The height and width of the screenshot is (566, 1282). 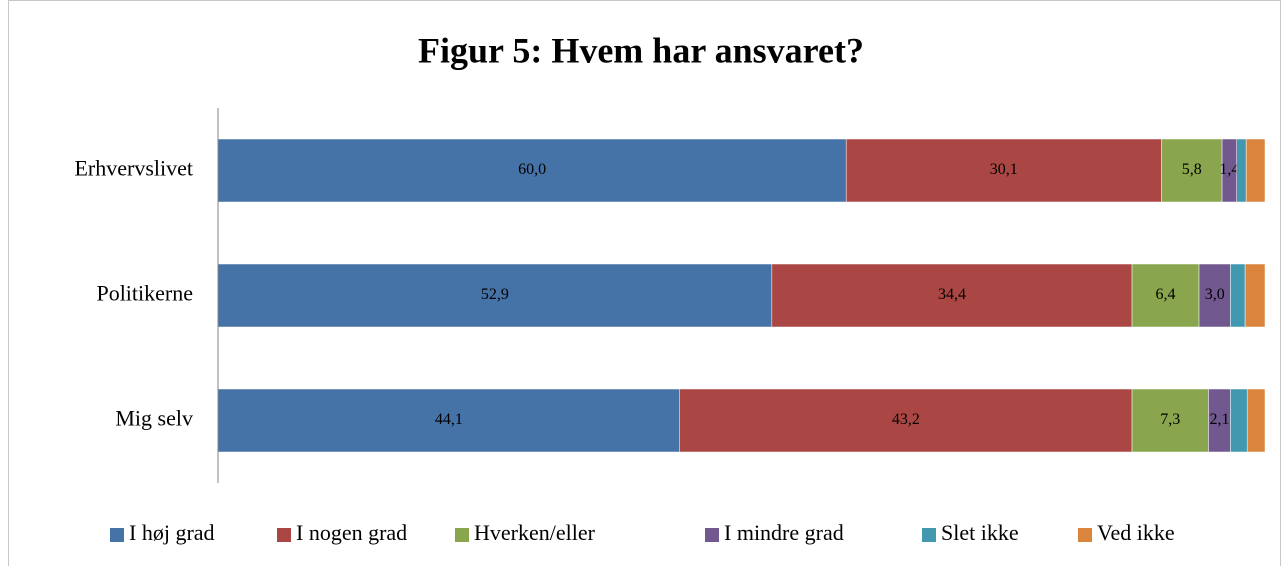 I want to click on data-label: 44,1, so click(x=449, y=419).